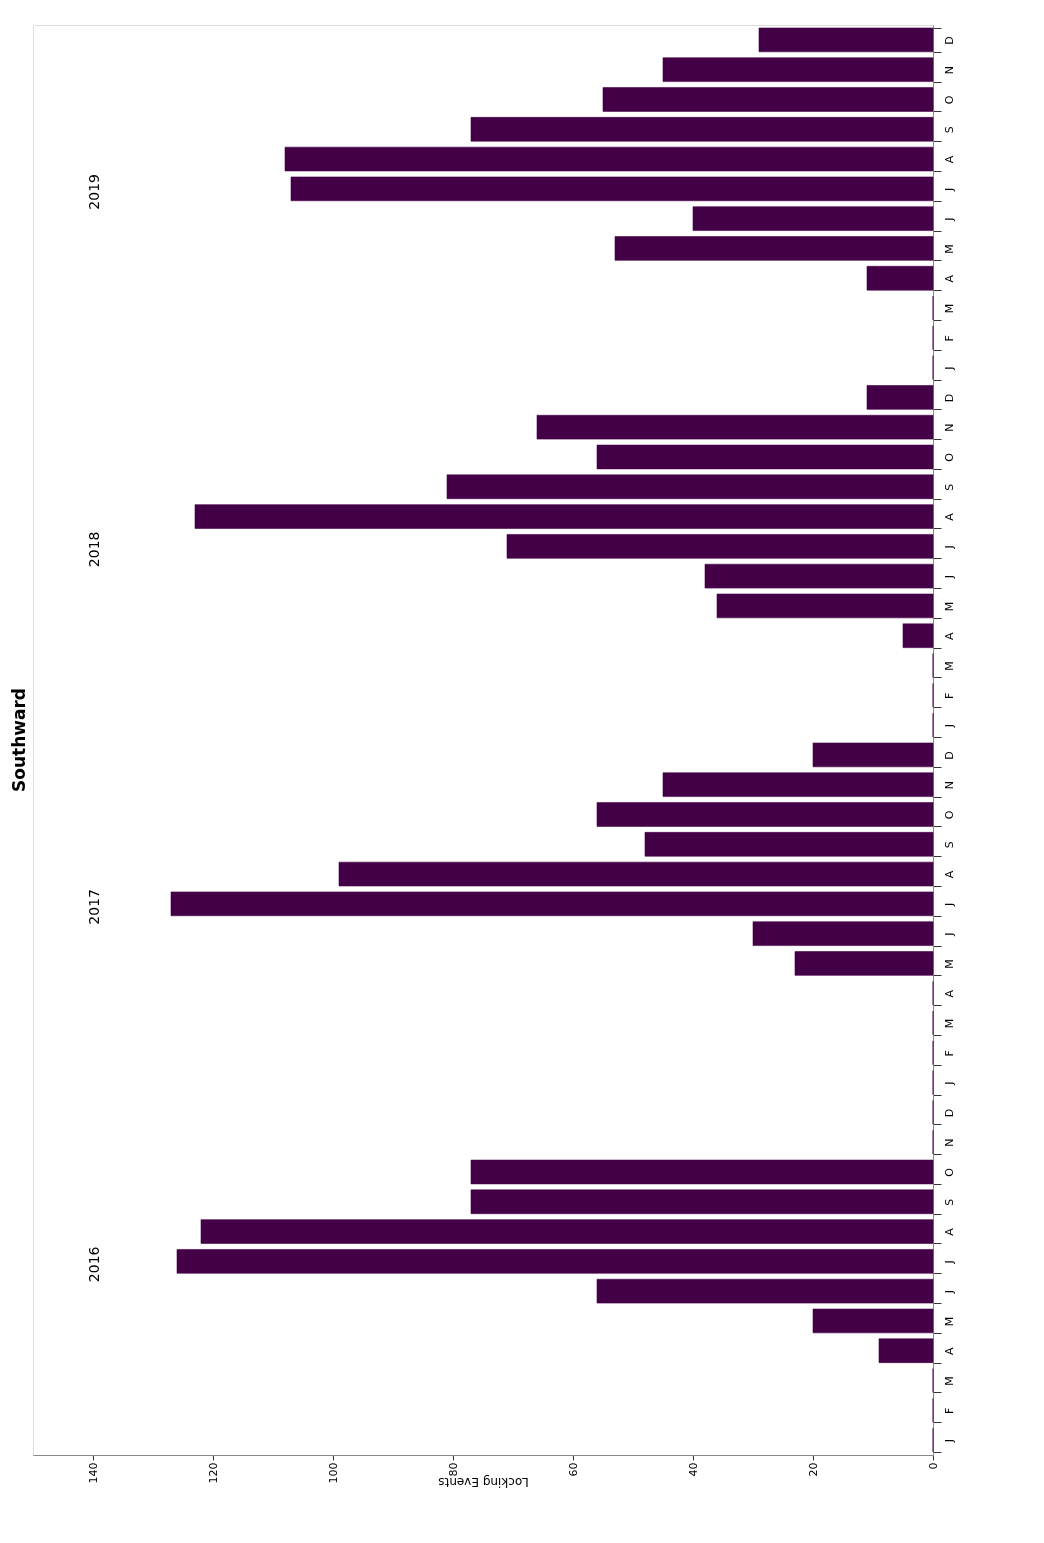 This screenshot has height=1543, width=1044. I want to click on x-tick-label: 100, so click(333, 1473).